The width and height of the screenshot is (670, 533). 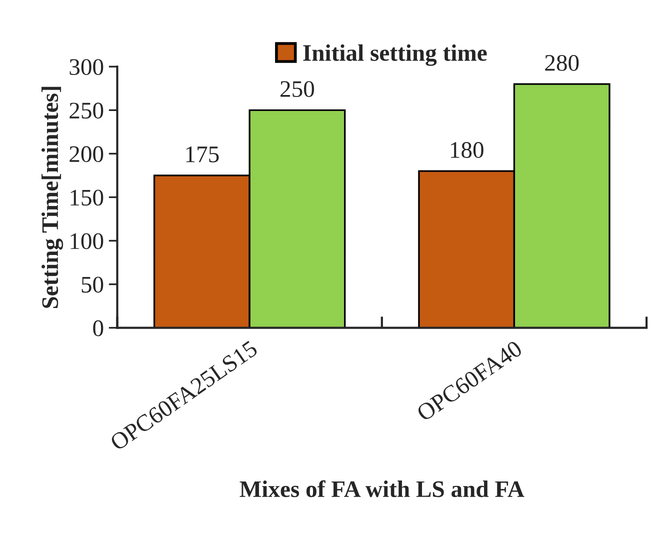 I want to click on data-label: 250, so click(x=297, y=89).